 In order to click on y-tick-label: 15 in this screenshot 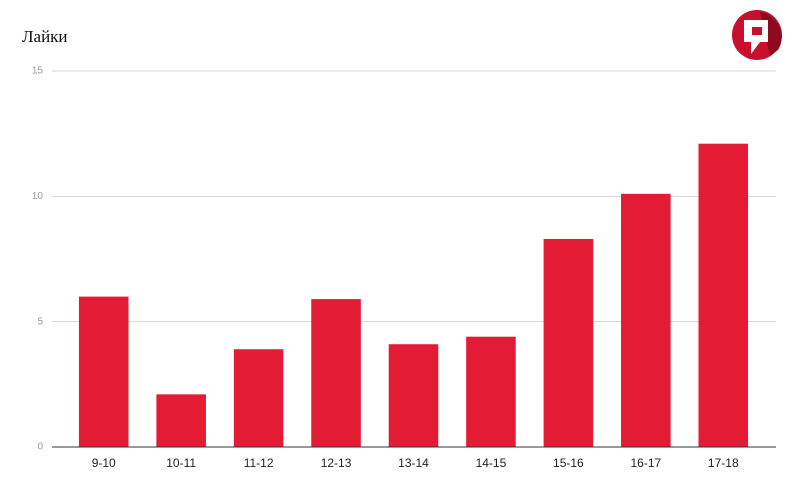, I will do `click(38, 71)`.